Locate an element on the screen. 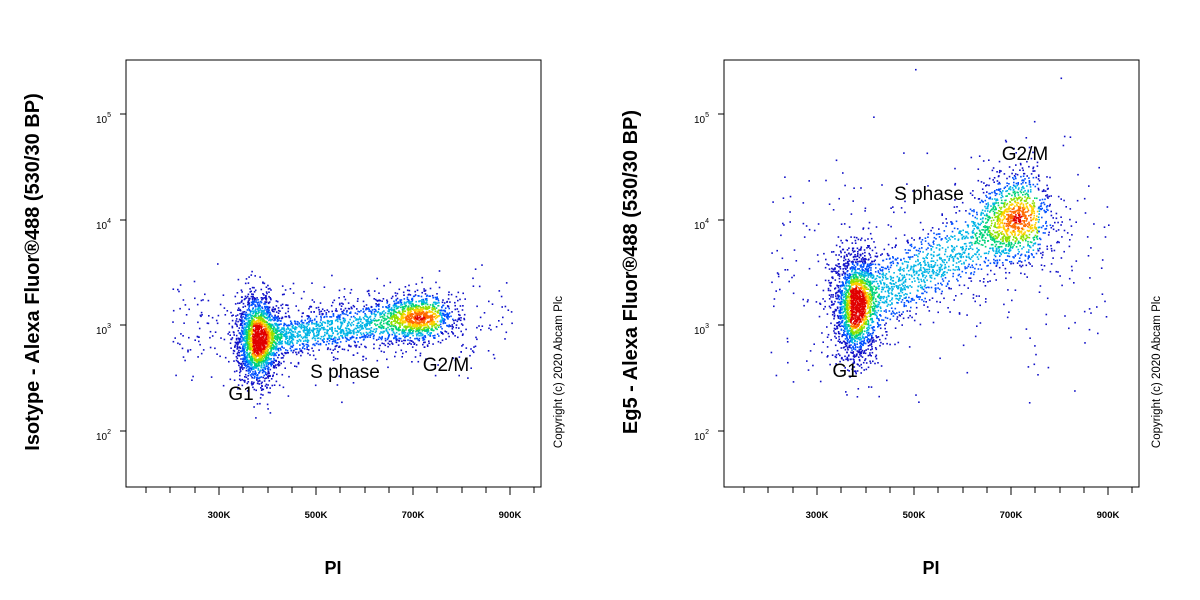  y-tick-label: 105 is located at coordinates (103, 119).